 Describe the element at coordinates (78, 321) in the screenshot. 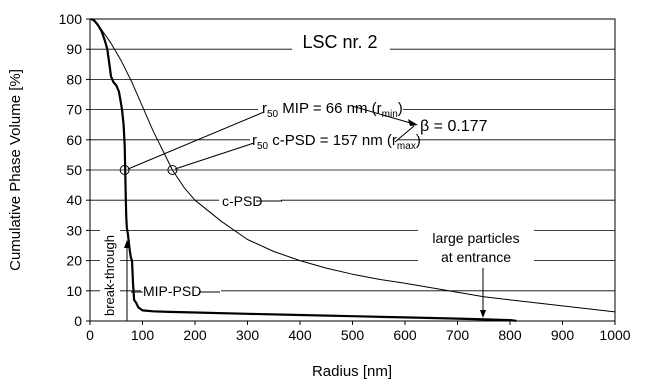

I see `y-tick-label-0: 0` at that location.